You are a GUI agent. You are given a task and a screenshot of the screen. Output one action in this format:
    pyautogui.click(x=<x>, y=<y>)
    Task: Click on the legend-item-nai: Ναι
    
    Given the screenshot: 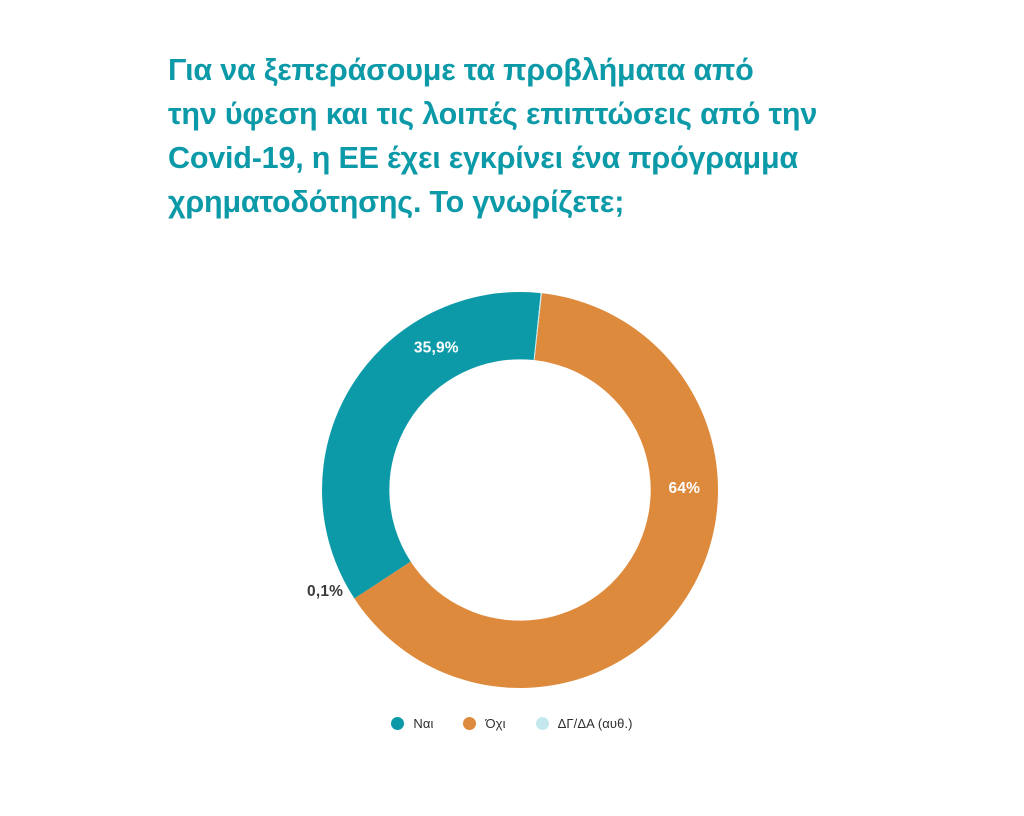 What is the action you would take?
    pyautogui.click(x=412, y=723)
    